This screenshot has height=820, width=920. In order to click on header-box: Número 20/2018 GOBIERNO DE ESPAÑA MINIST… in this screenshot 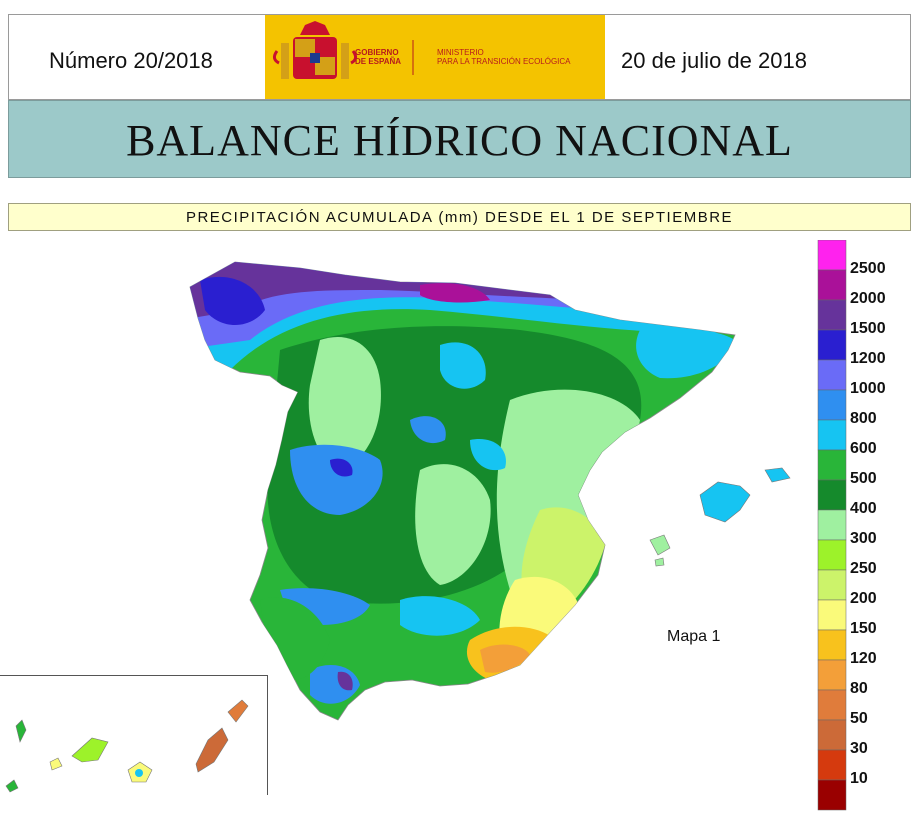, I will do `click(459, 57)`.